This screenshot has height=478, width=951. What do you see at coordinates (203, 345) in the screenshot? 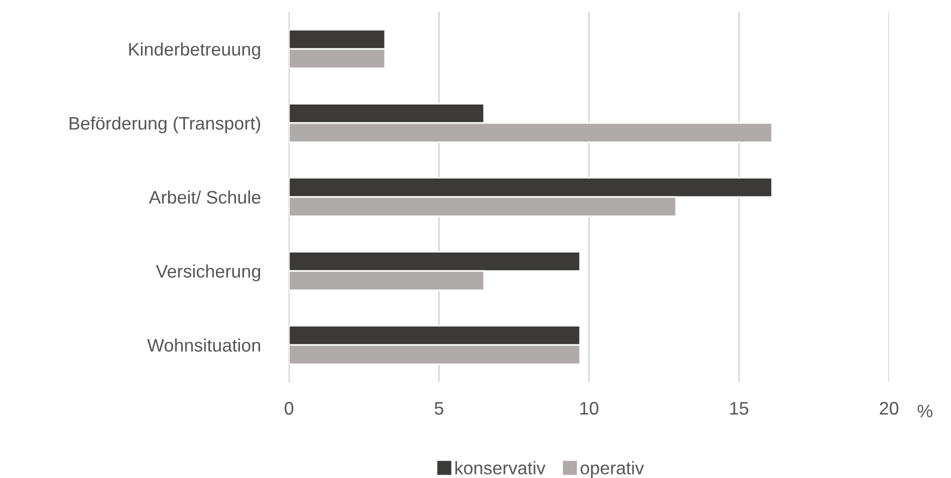
I see `y-tick-label: Wohnsituation` at bounding box center [203, 345].